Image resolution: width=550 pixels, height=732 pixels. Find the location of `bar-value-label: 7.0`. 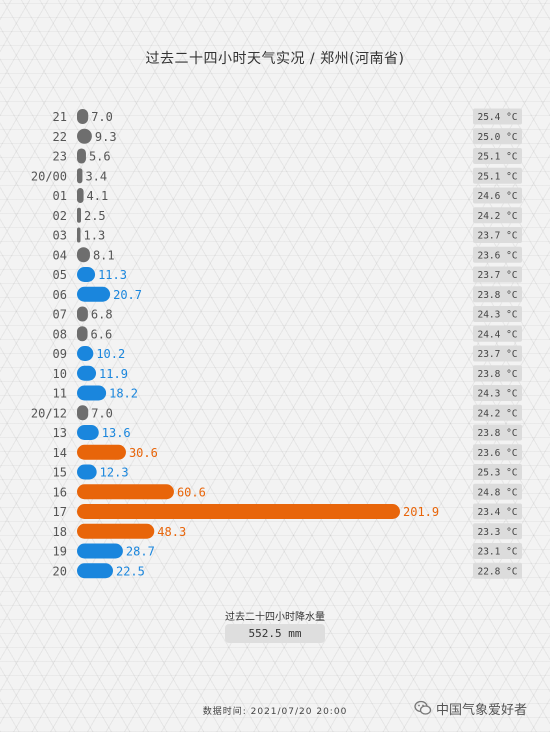

bar-value-label: 7.0 is located at coordinates (102, 413).